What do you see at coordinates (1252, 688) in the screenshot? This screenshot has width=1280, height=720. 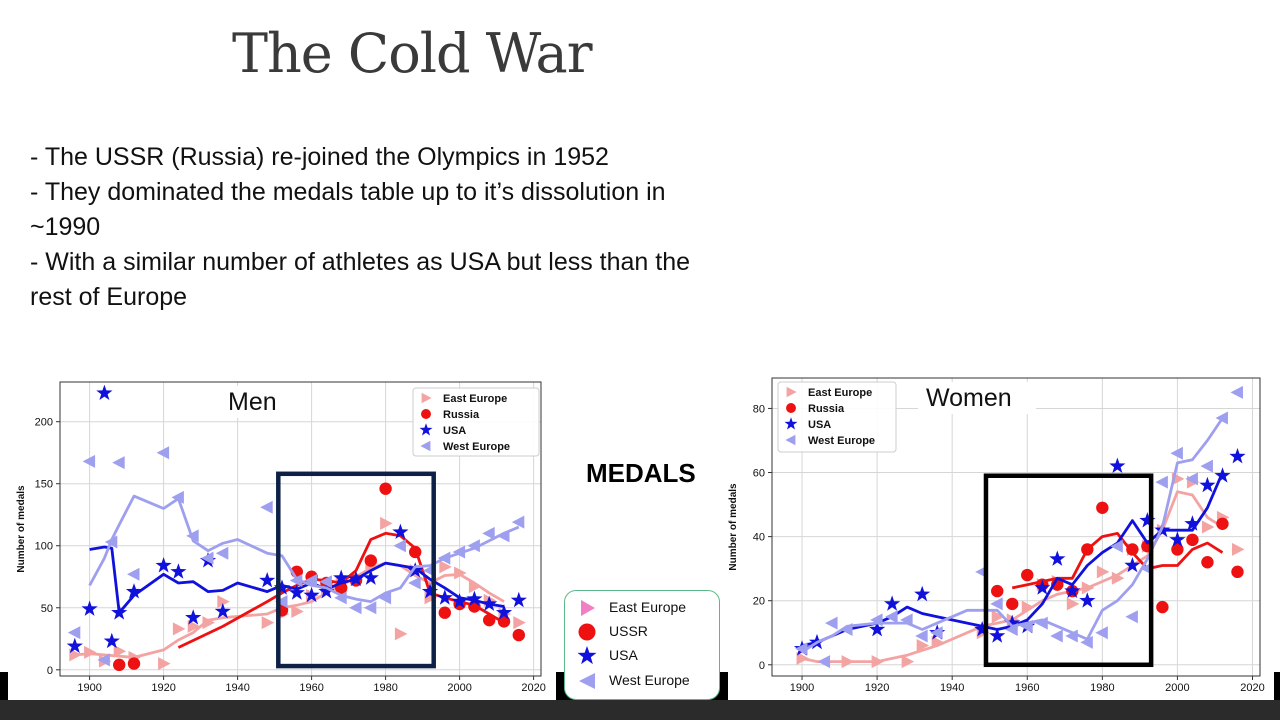 I see `x-tick-label: 2020` at bounding box center [1252, 688].